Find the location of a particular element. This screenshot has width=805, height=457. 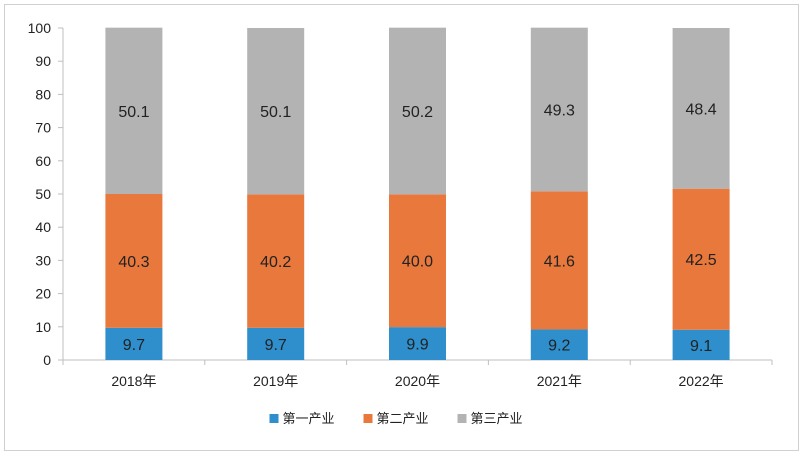

y-tick-label: 80 is located at coordinates (43, 94).